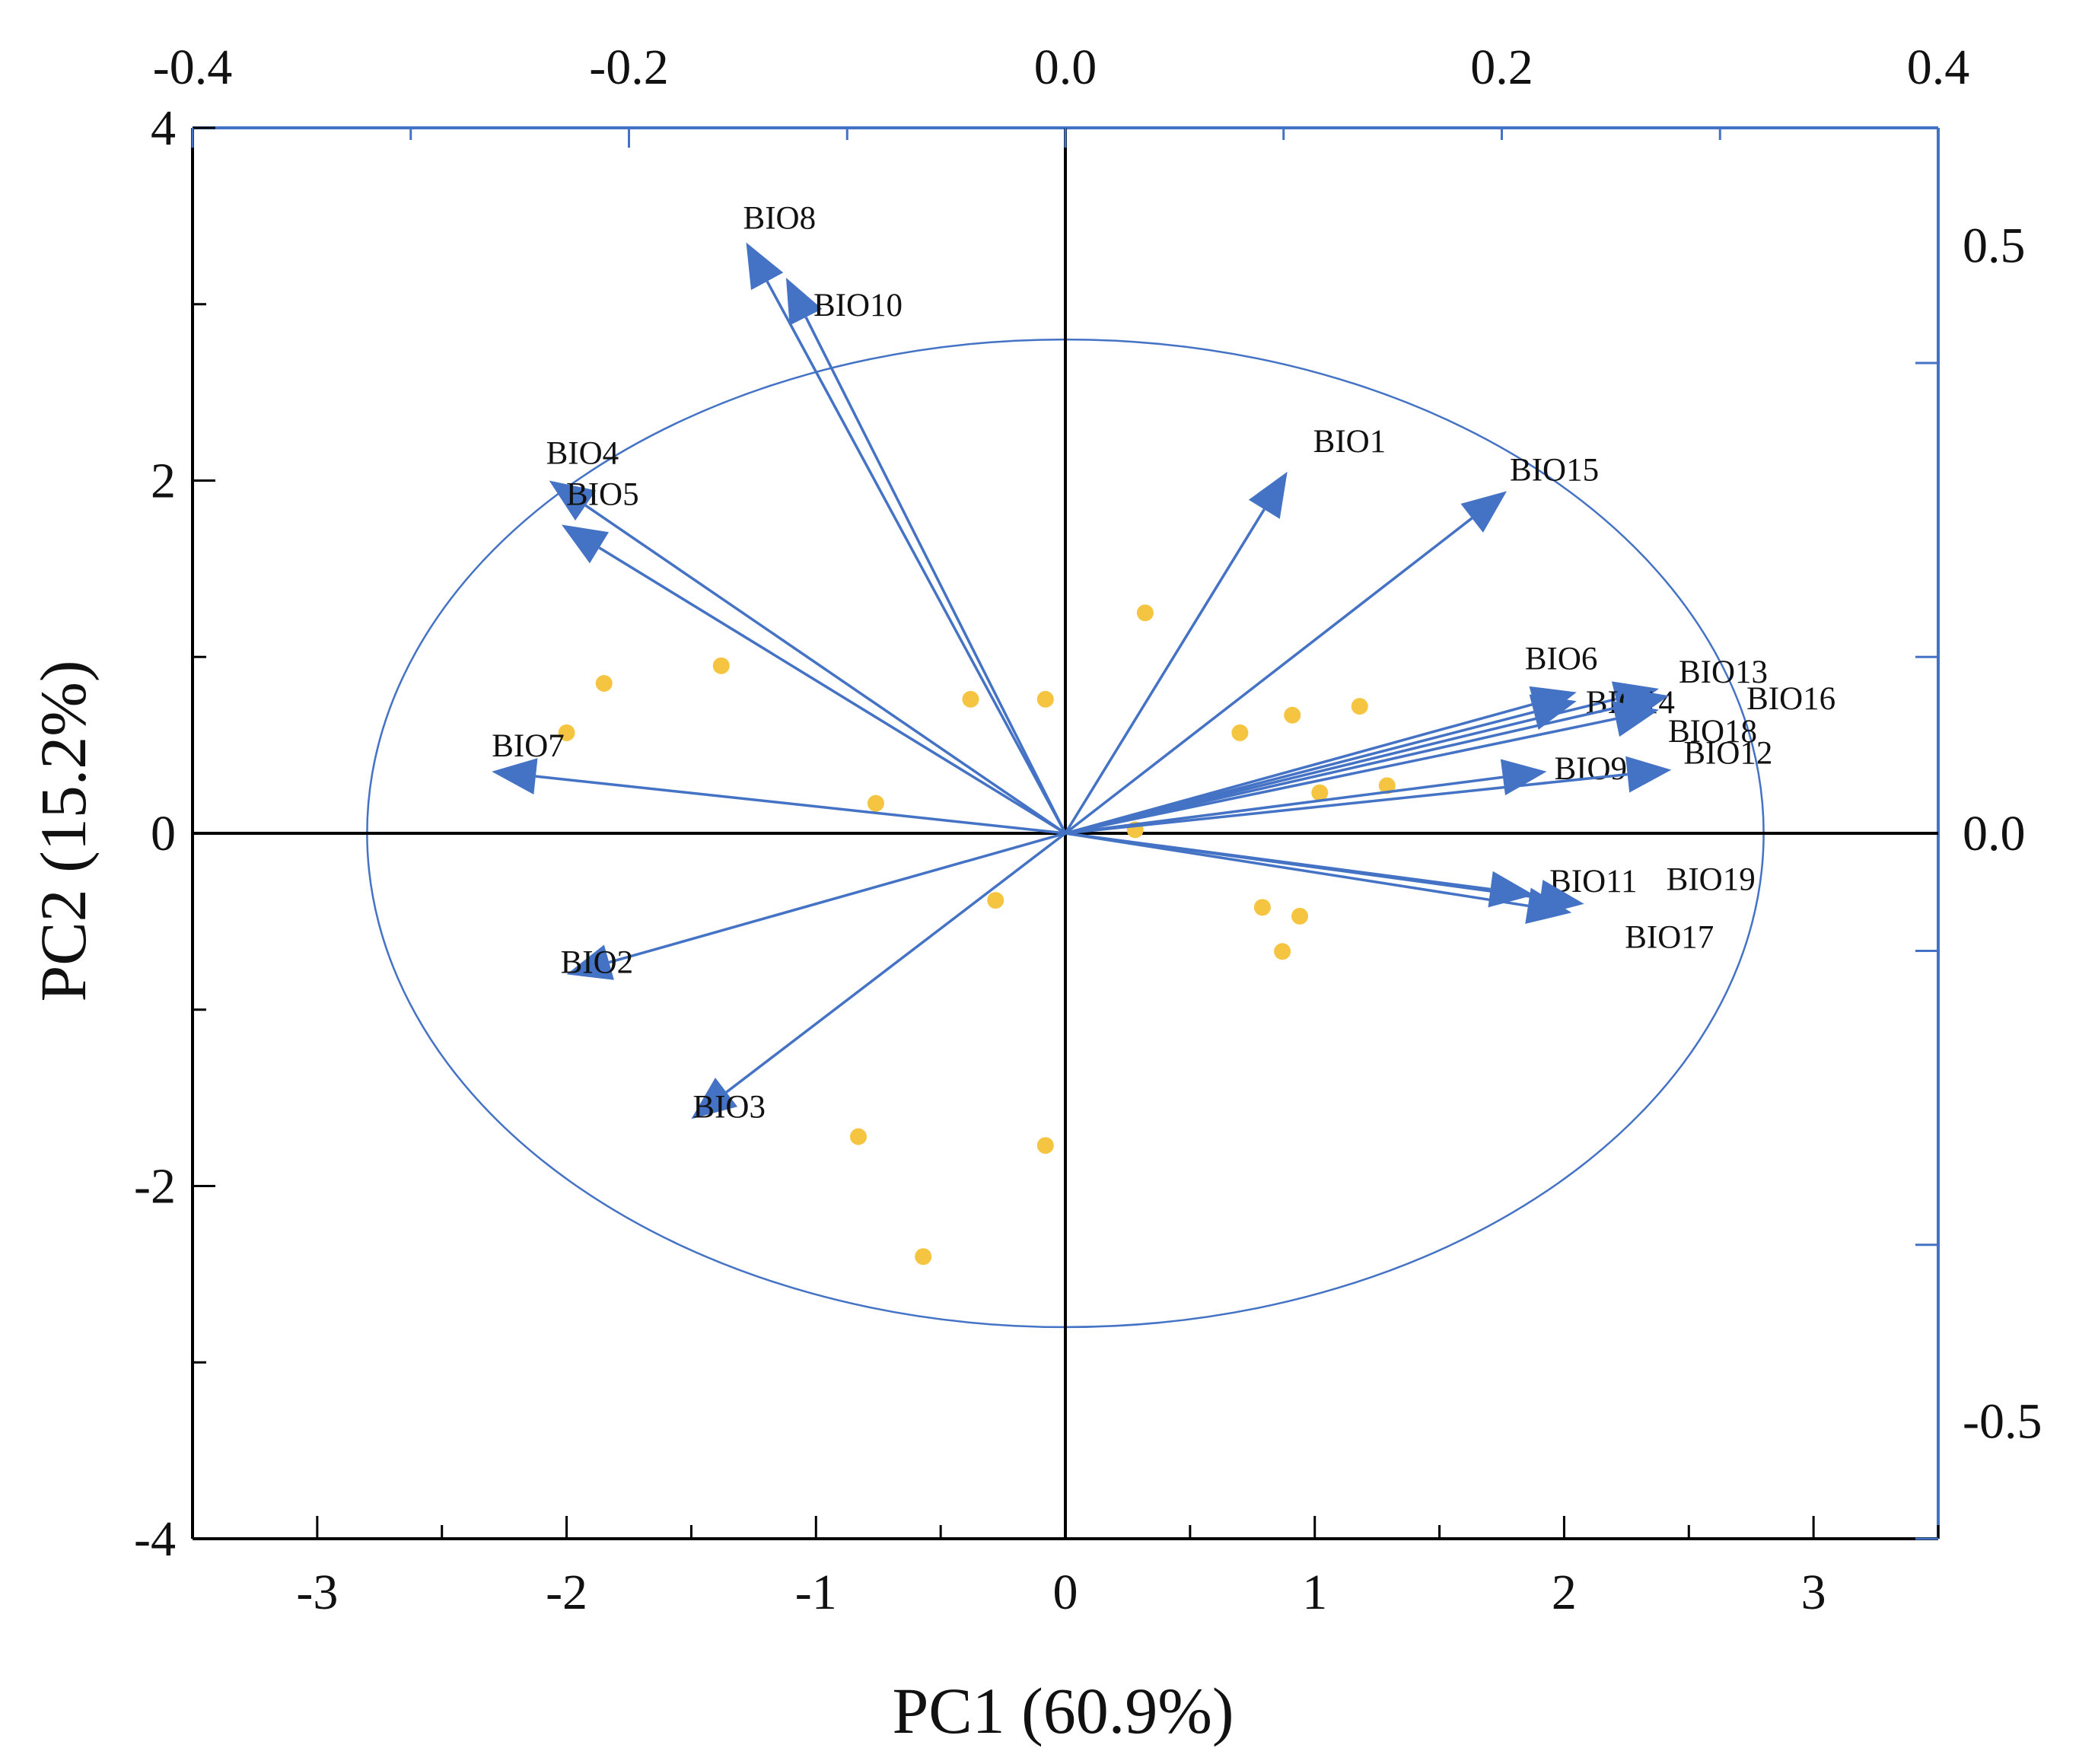 The height and width of the screenshot is (1764, 2079). I want to click on x-tick-label: 2, so click(1565, 1592).